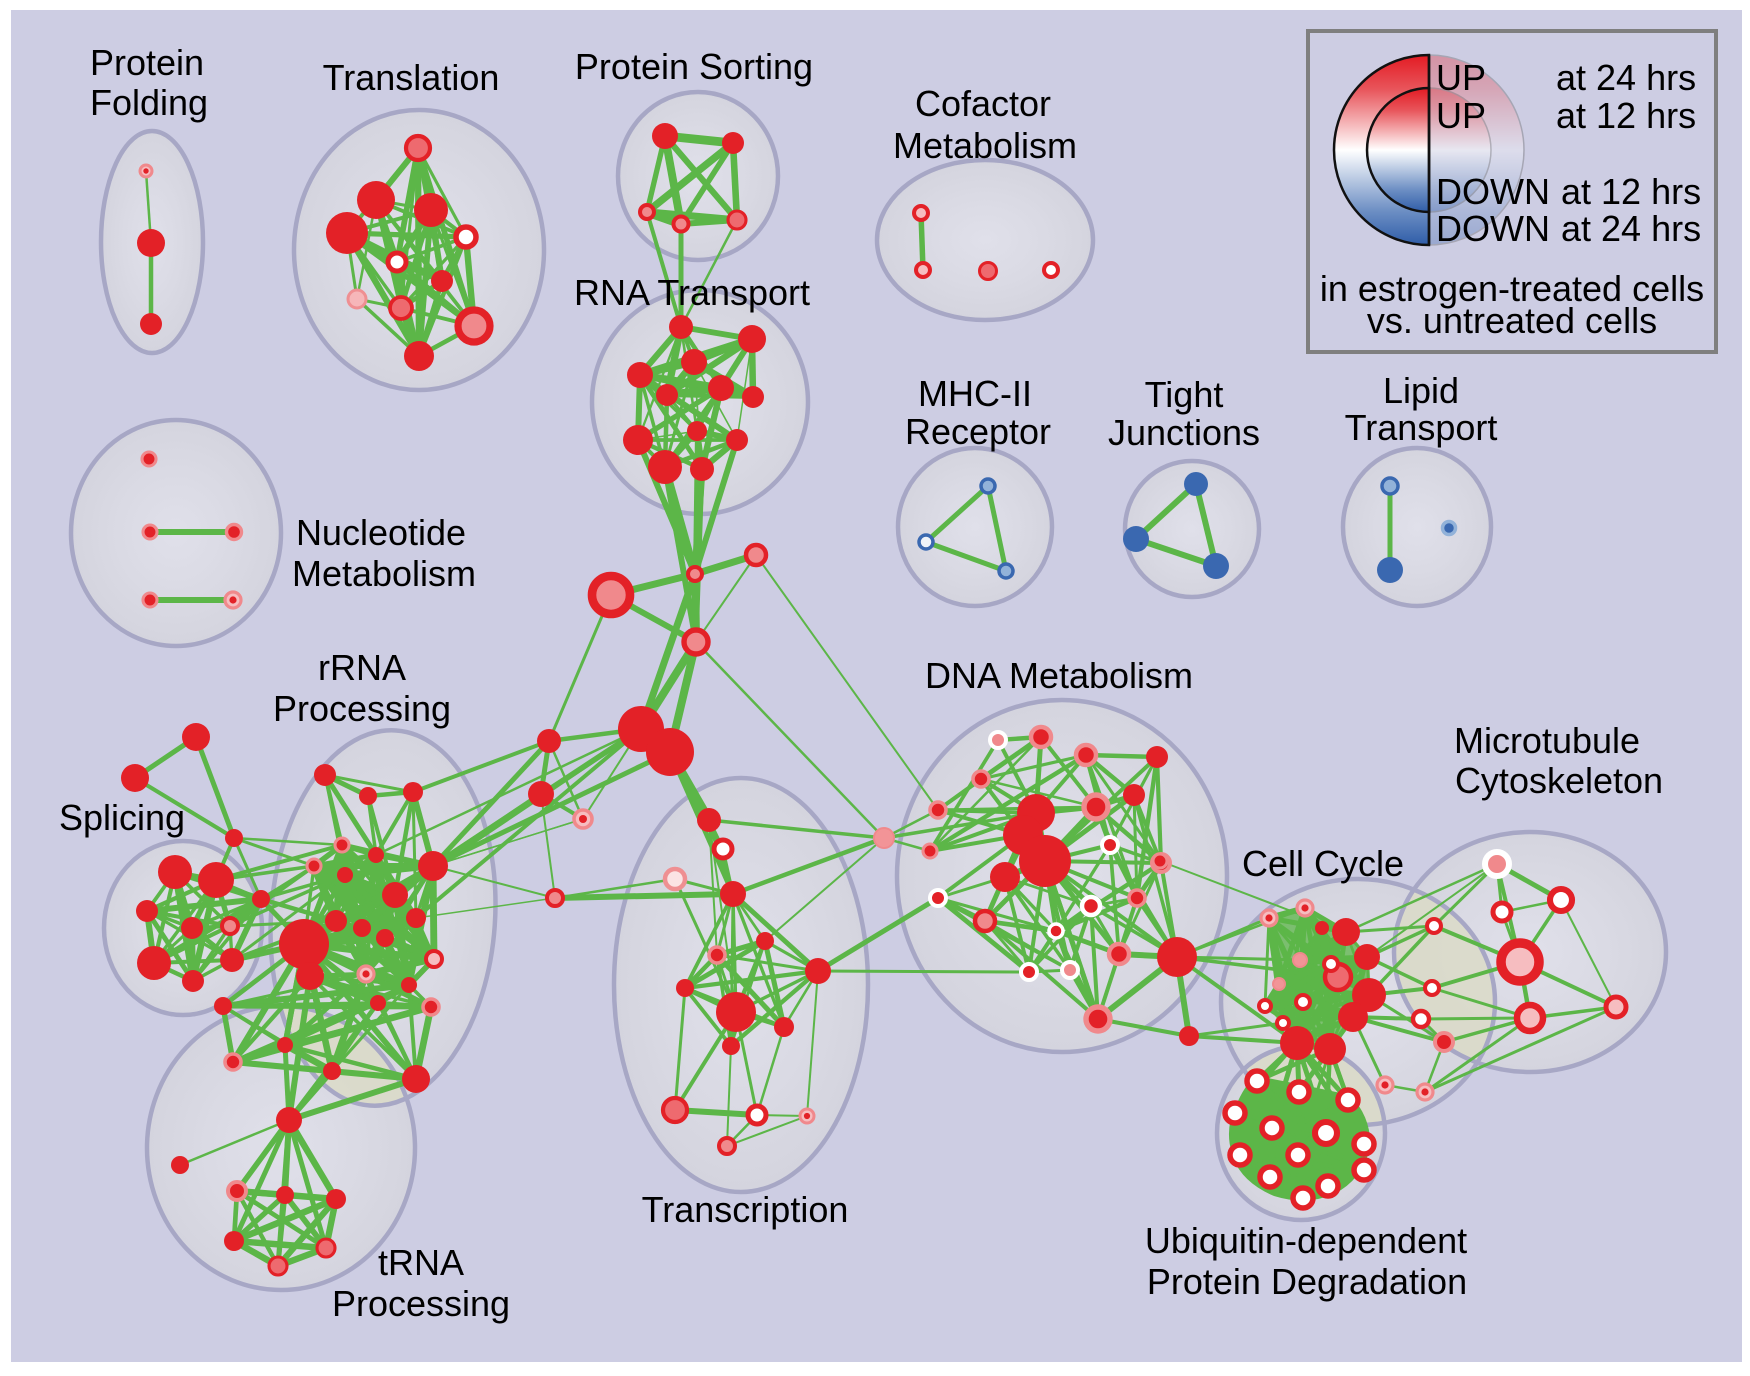 The height and width of the screenshot is (1376, 1750). Describe the element at coordinates (694, 66) in the screenshot. I see `svg-text: Protein Sorting` at that location.